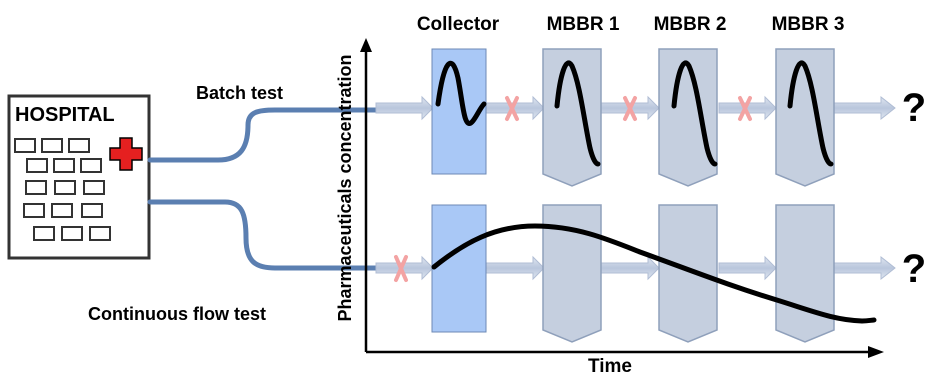 The image size is (933, 376). What do you see at coordinates (265, 189) in the screenshot?
I see `pipes` at bounding box center [265, 189].